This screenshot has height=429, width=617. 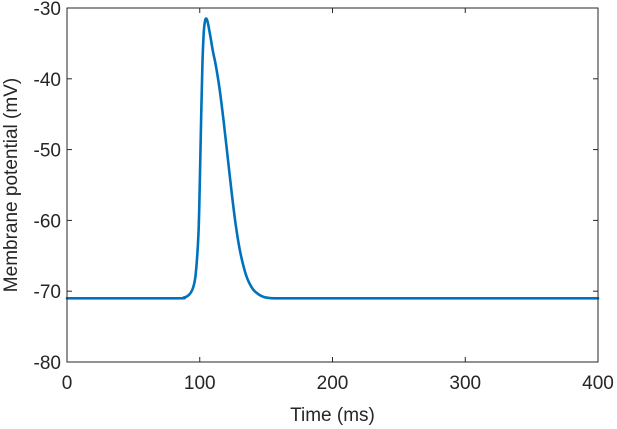 What do you see at coordinates (332, 415) in the screenshot?
I see `x-axis-label: Time (ms)` at bounding box center [332, 415].